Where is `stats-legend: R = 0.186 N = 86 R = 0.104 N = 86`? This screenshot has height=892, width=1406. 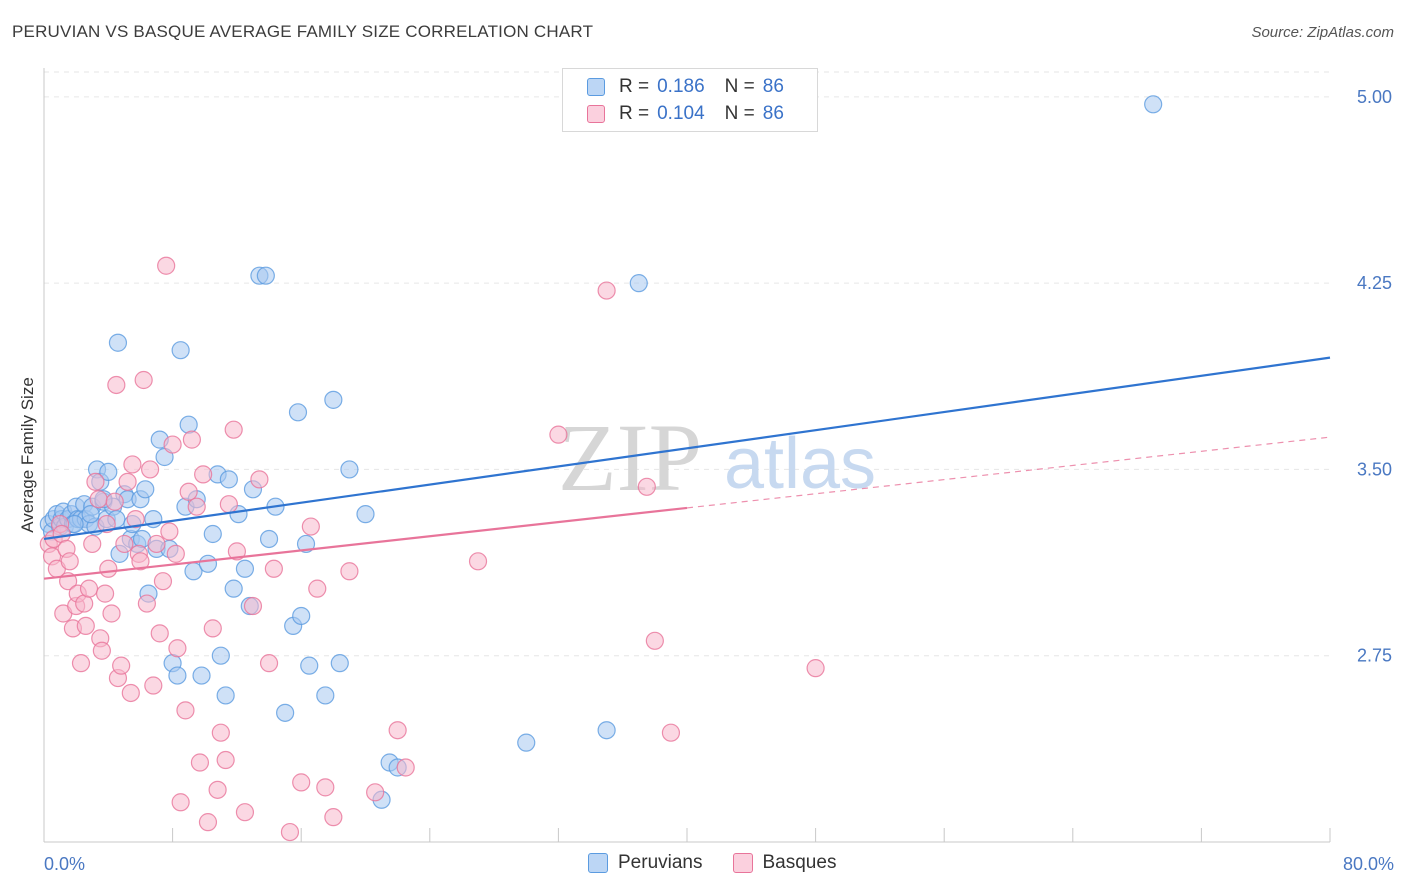 stats-legend: R = 0.186 N = 86 R = 0.104 N = 86 is located at coordinates (690, 100).